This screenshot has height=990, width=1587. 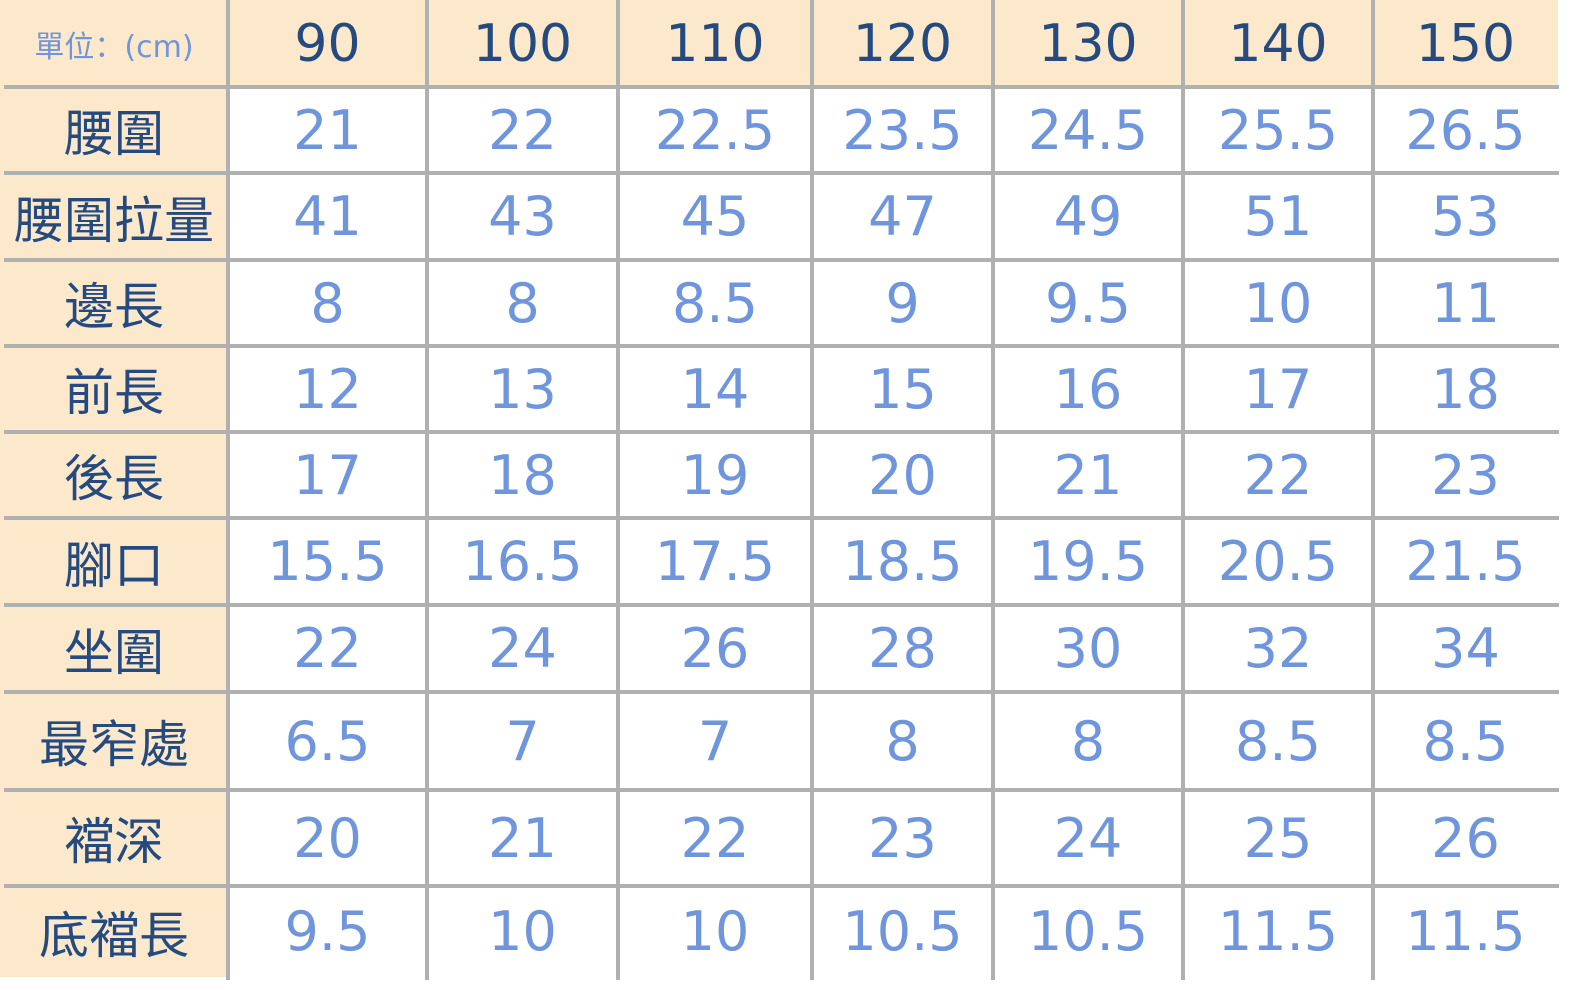 I want to click on table-cell: 43, so click(x=522, y=216).